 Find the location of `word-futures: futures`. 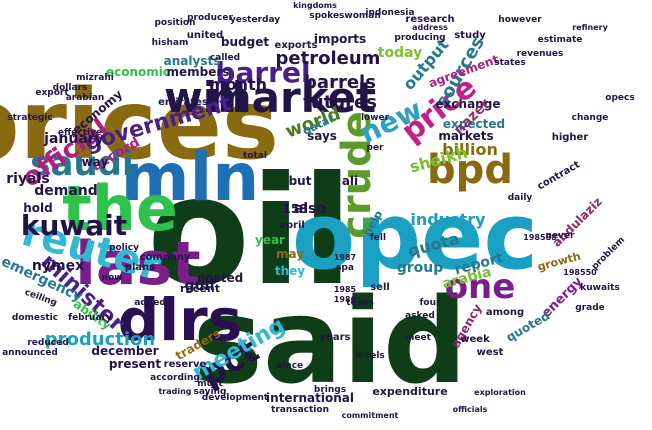

word-futures: futures is located at coordinates (340, 102).